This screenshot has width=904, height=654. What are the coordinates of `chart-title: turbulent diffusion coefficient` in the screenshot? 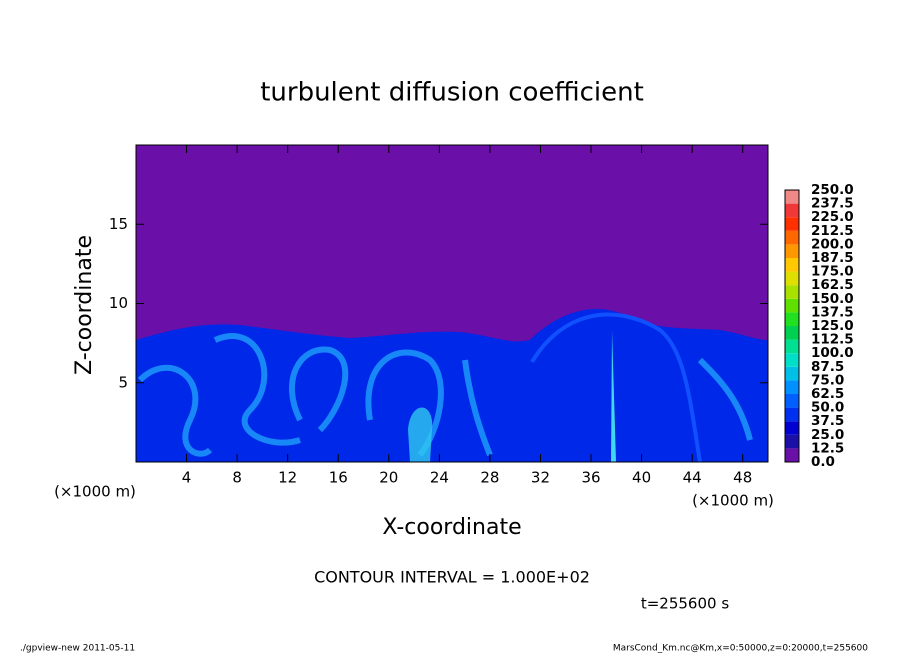 It's located at (452, 93).